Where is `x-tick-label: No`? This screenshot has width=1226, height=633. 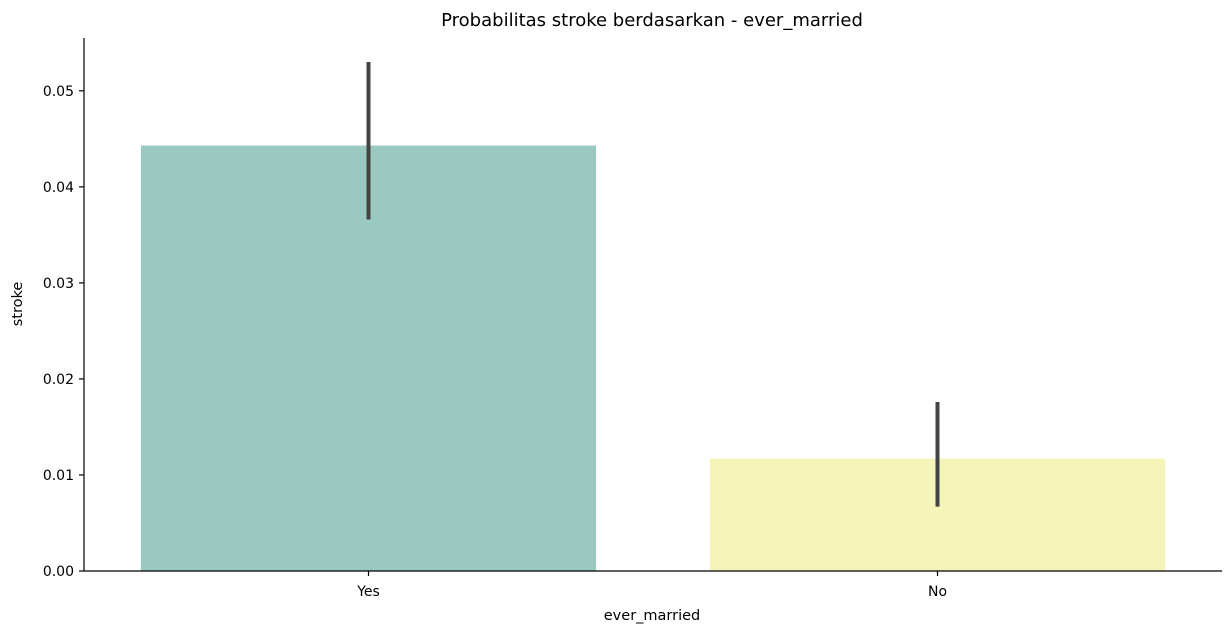
x-tick-label: No is located at coordinates (937, 592).